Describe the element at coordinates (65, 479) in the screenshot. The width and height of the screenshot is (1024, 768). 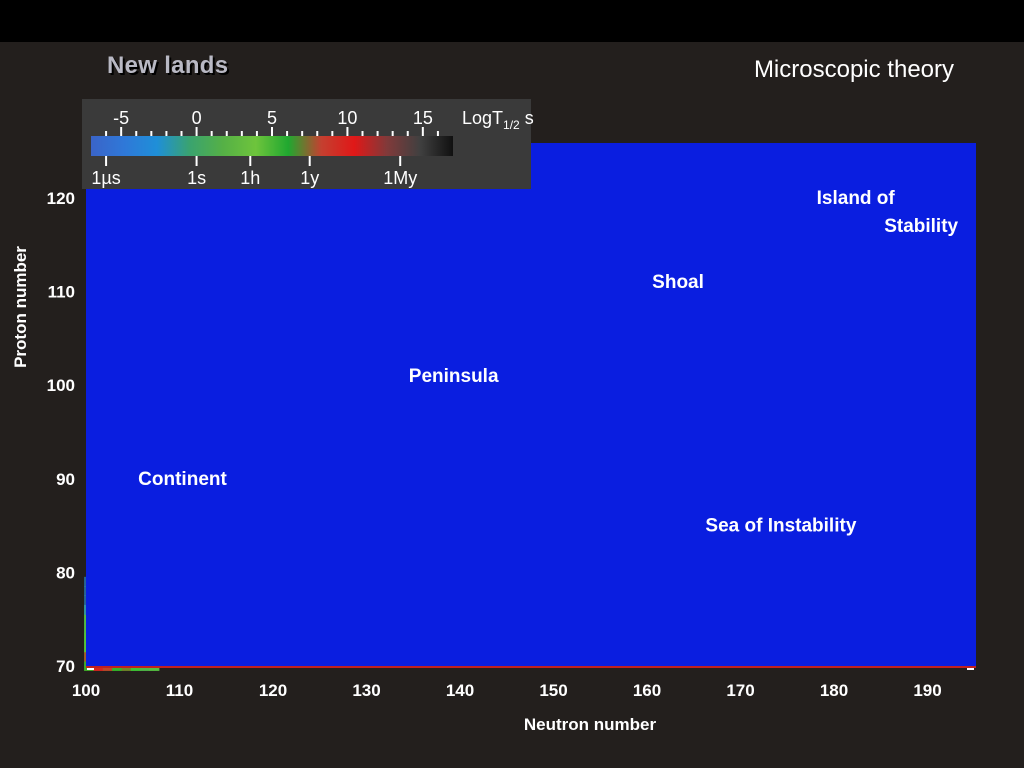
I see `y-tick-label: 90` at that location.